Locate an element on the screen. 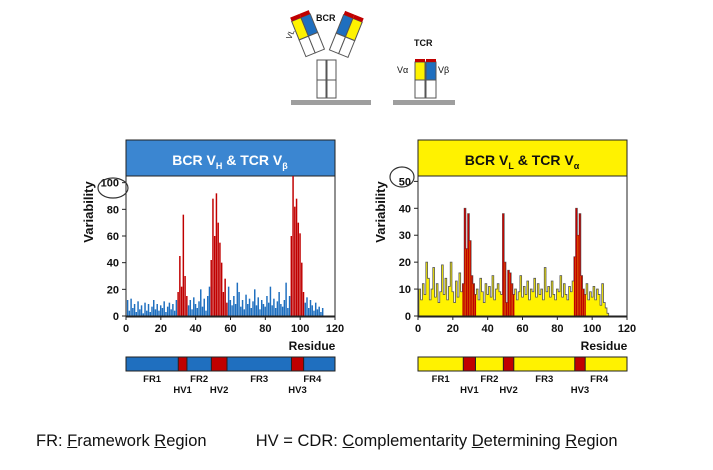  caption-initial: C is located at coordinates (348, 441).